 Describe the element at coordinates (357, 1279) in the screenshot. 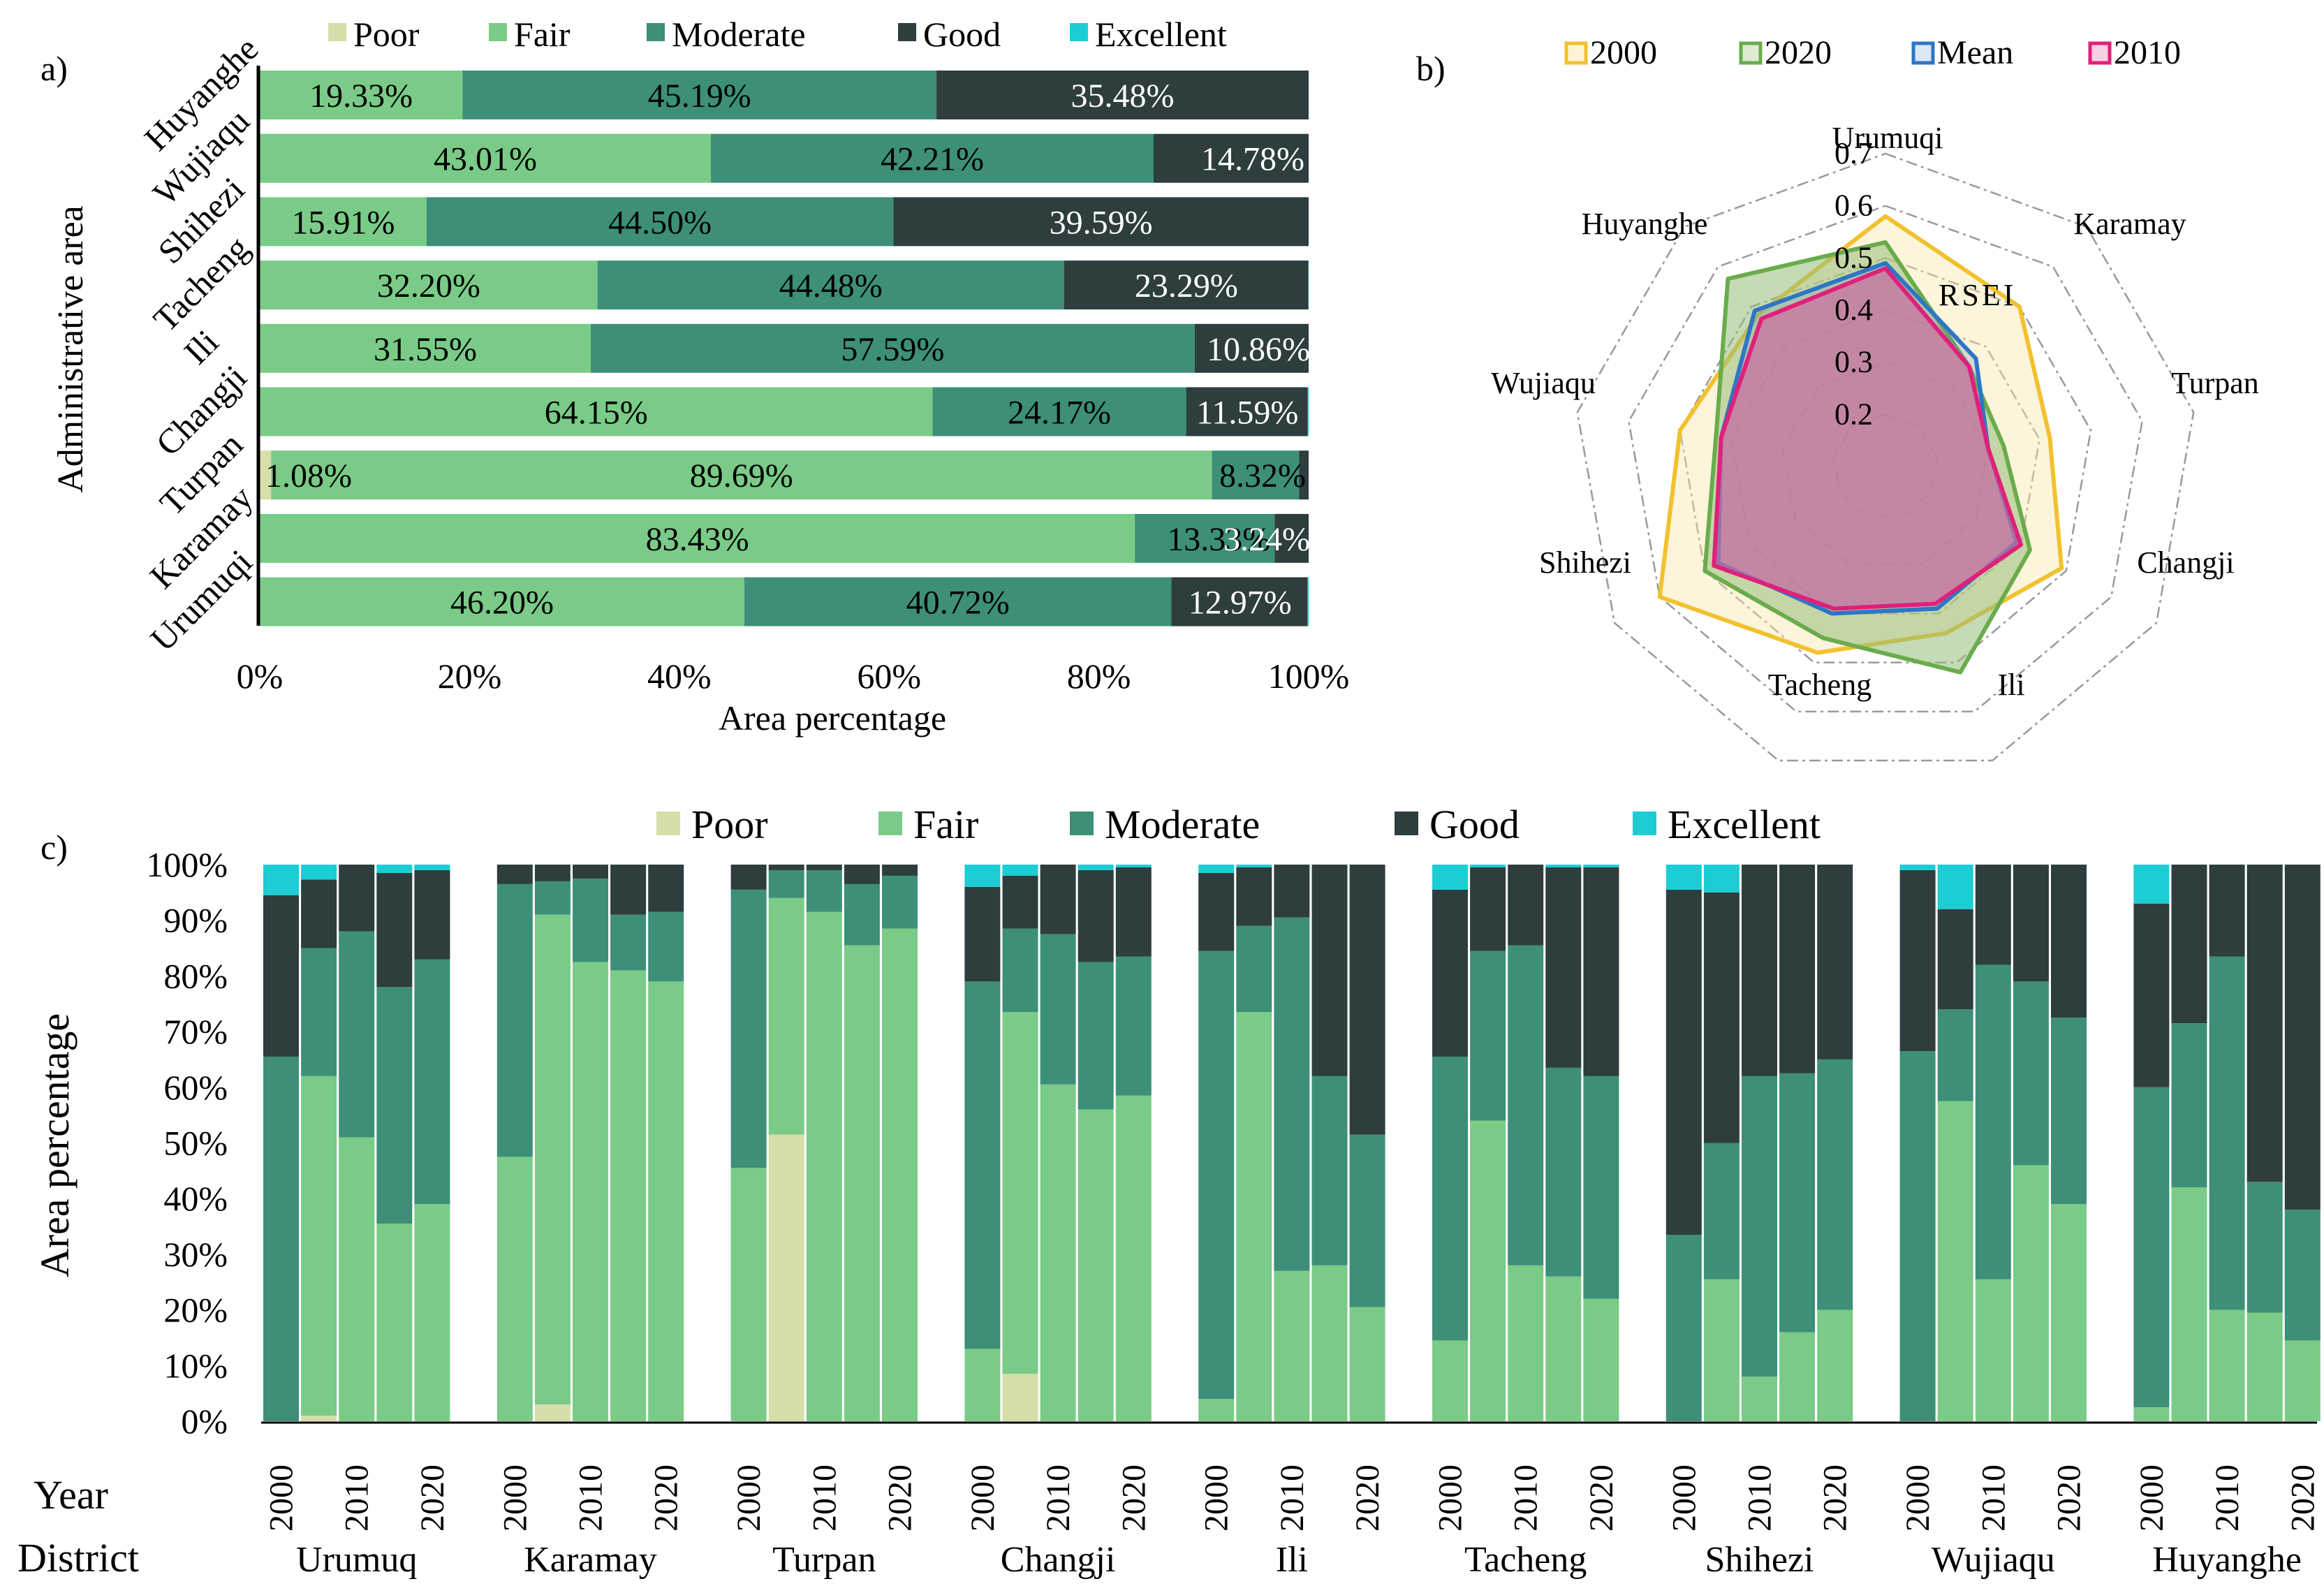

I see `column-segment-urumuq-3-fair` at that location.